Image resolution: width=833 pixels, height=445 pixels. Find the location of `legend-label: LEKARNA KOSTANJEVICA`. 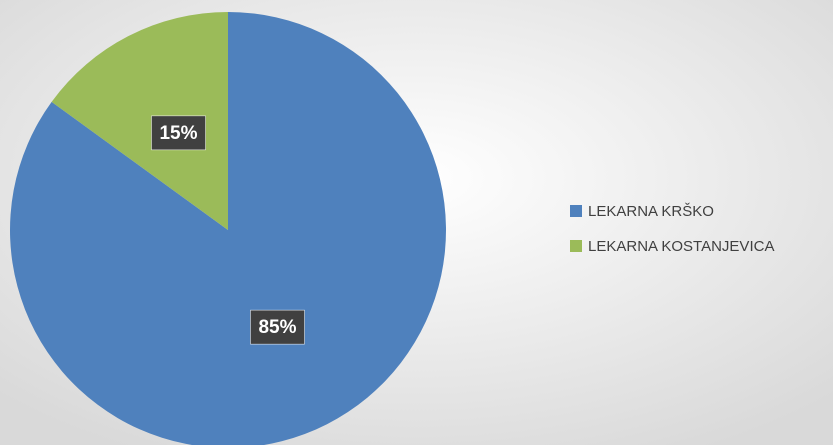

legend-label: LEKARNA KOSTANJEVICA is located at coordinates (681, 246).